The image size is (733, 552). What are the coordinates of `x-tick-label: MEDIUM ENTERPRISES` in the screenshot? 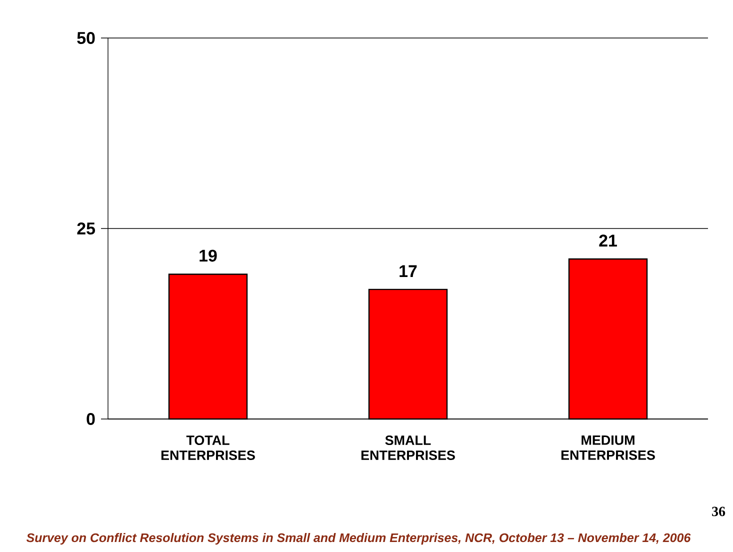 It's located at (608, 448).